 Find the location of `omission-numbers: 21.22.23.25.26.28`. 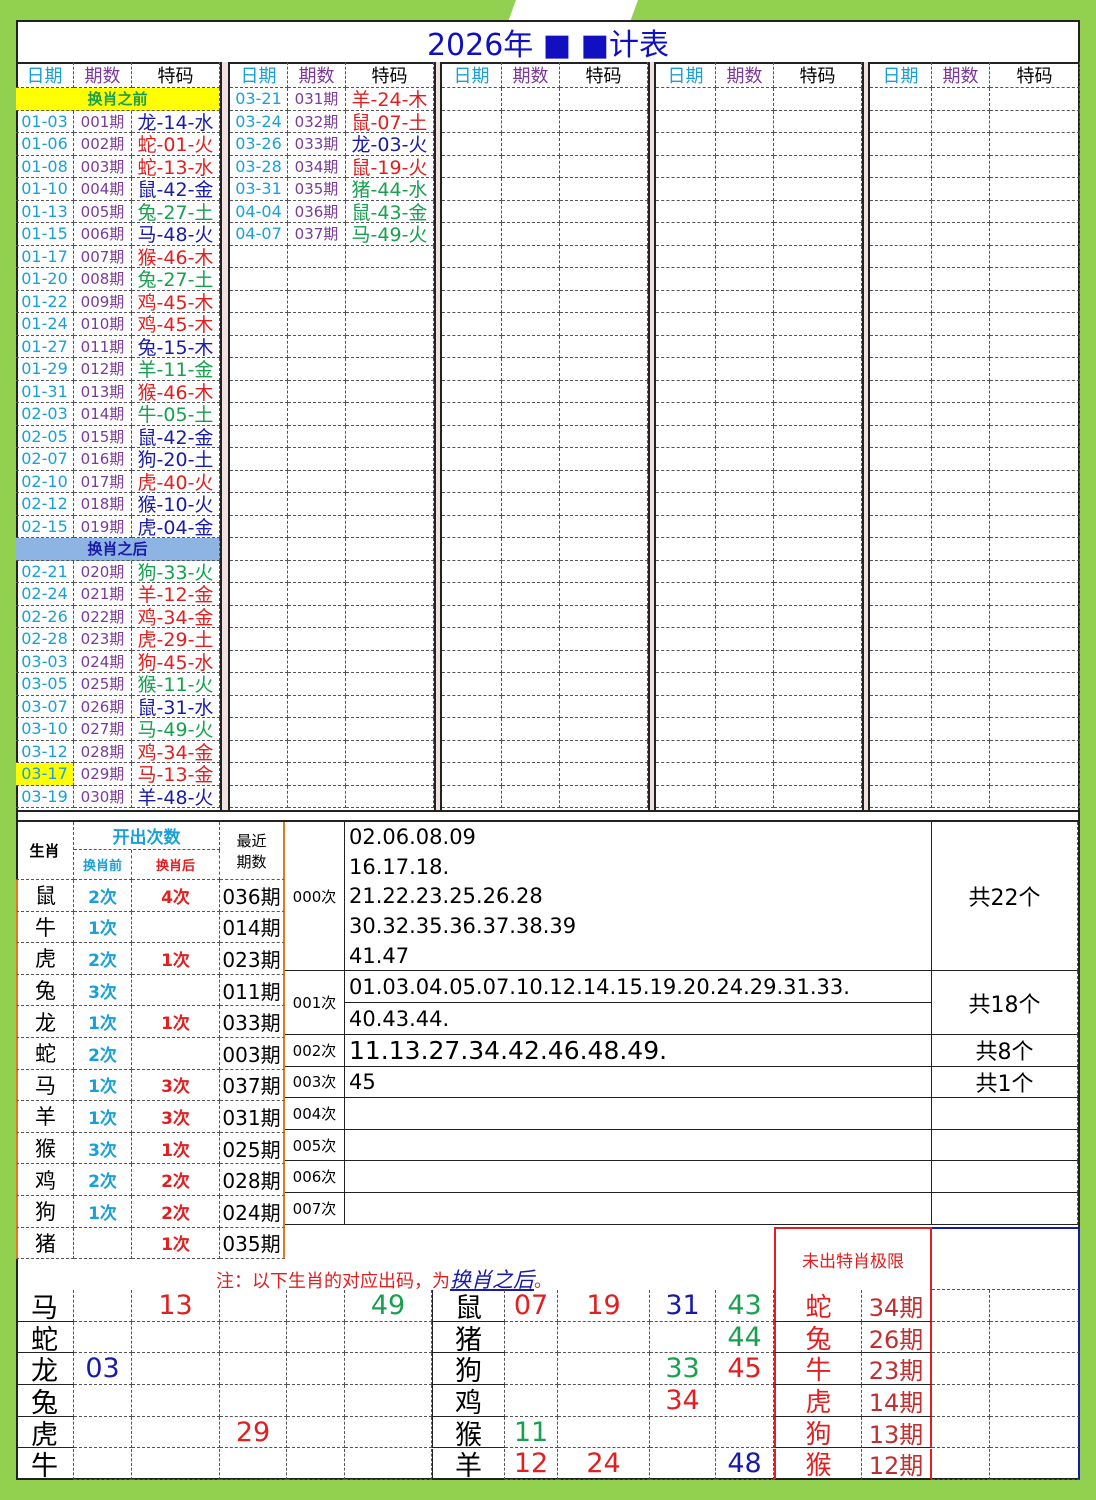

omission-numbers: 21.22.23.25.26.28 is located at coordinates (638, 896).